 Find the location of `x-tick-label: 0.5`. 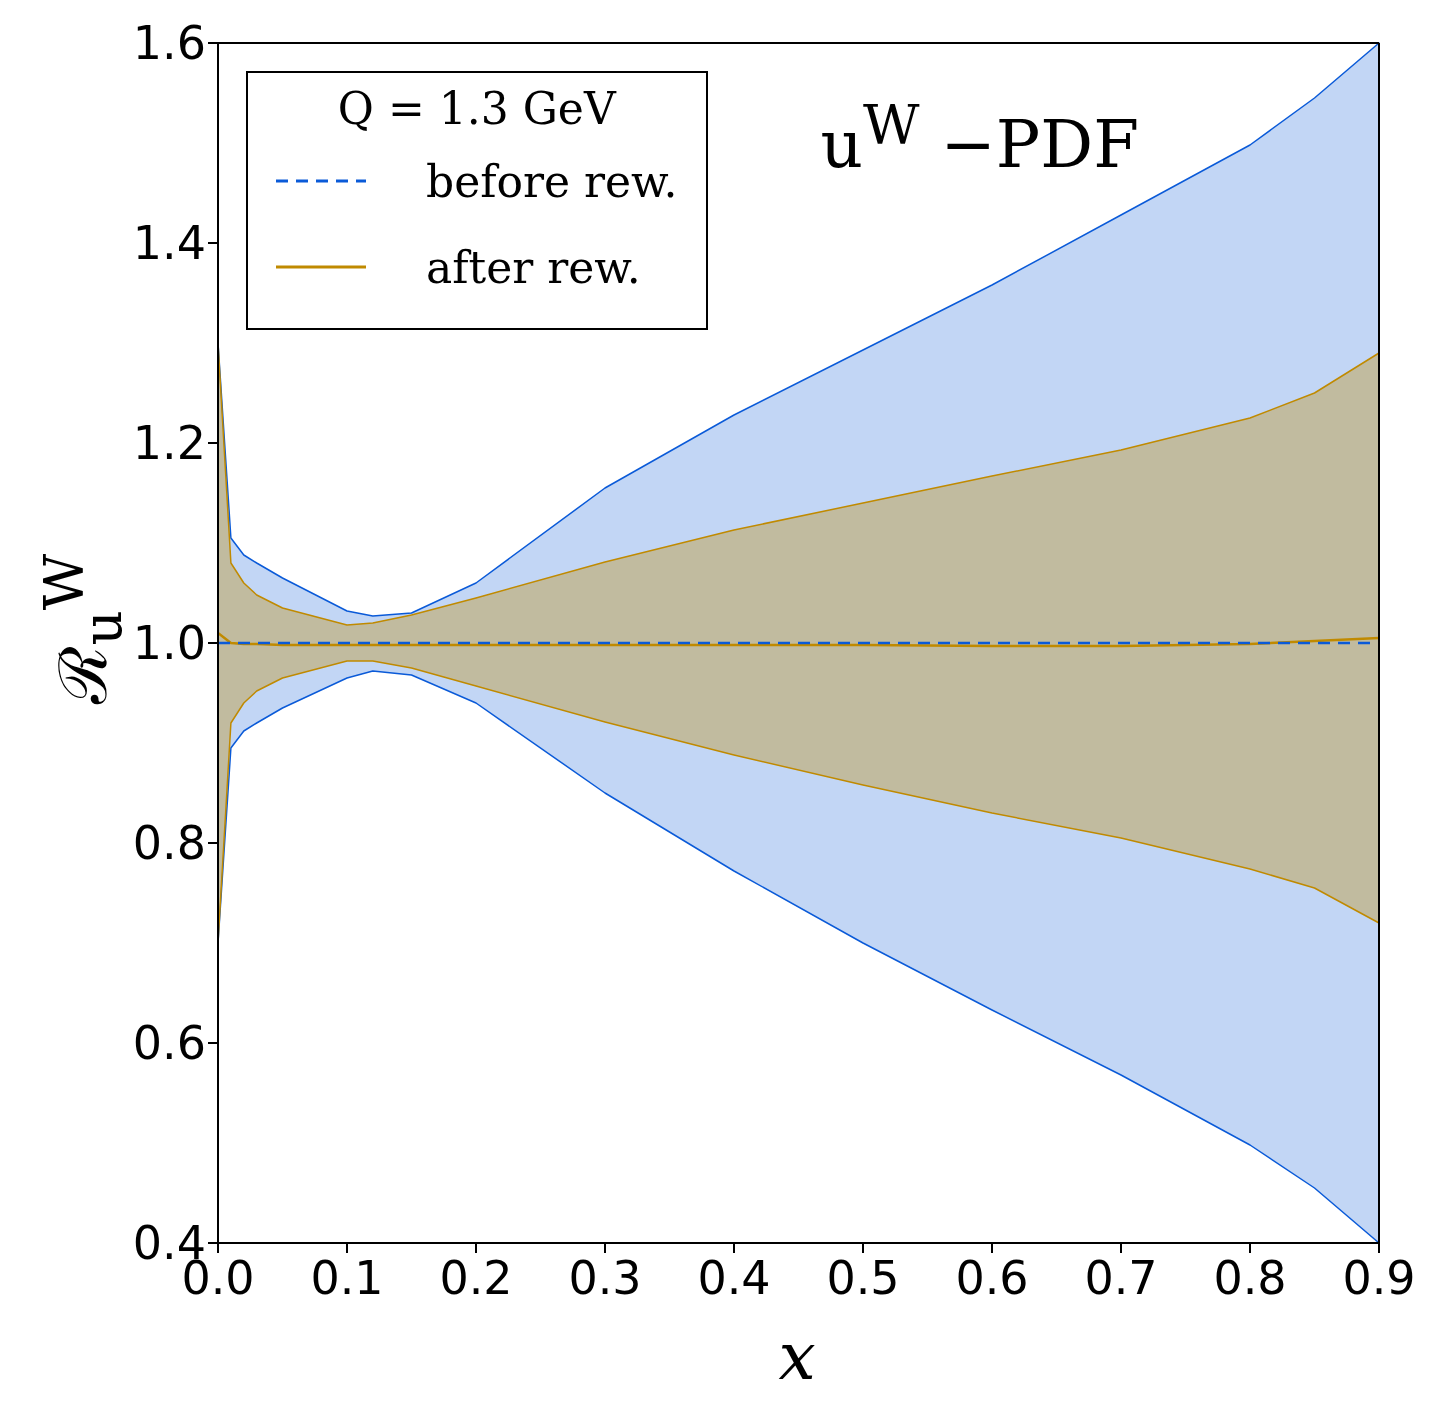

x-tick-label: 0.5 is located at coordinates (863, 1277).